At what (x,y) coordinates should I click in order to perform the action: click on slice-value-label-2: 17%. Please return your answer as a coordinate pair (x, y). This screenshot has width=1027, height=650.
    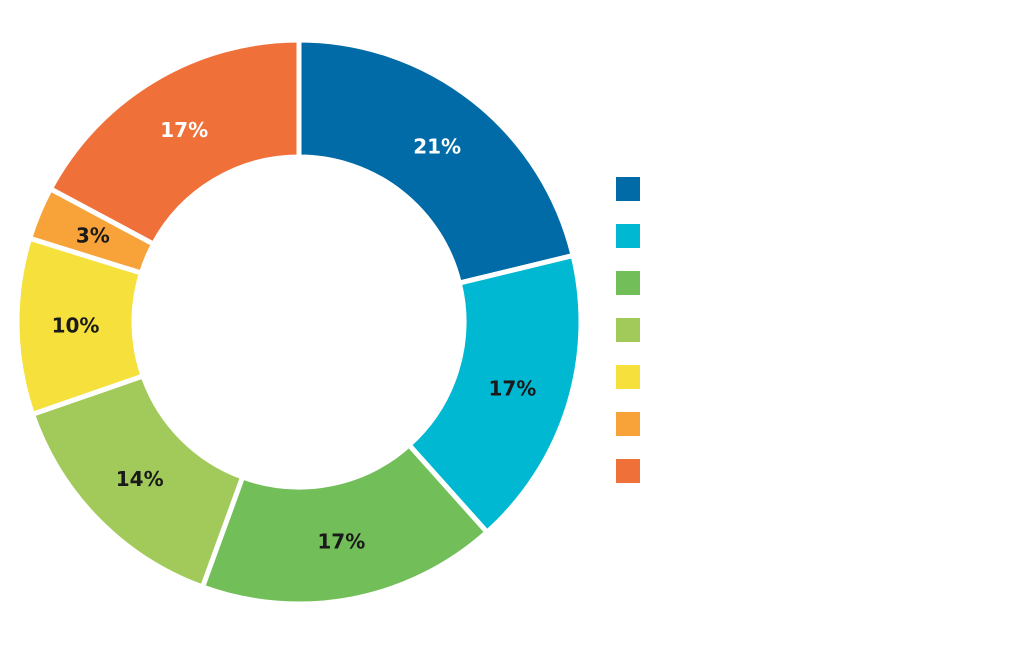
    Looking at the image, I should click on (512, 388).